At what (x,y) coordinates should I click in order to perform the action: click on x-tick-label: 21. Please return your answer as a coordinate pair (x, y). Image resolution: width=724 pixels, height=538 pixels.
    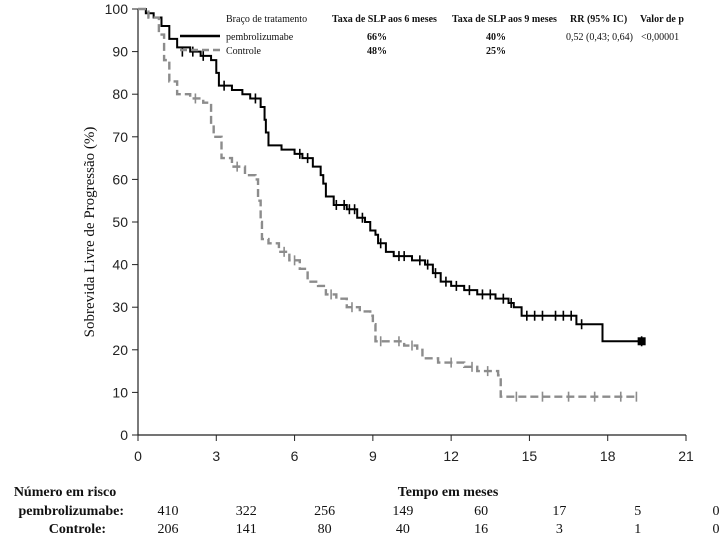
    Looking at the image, I should click on (686, 456).